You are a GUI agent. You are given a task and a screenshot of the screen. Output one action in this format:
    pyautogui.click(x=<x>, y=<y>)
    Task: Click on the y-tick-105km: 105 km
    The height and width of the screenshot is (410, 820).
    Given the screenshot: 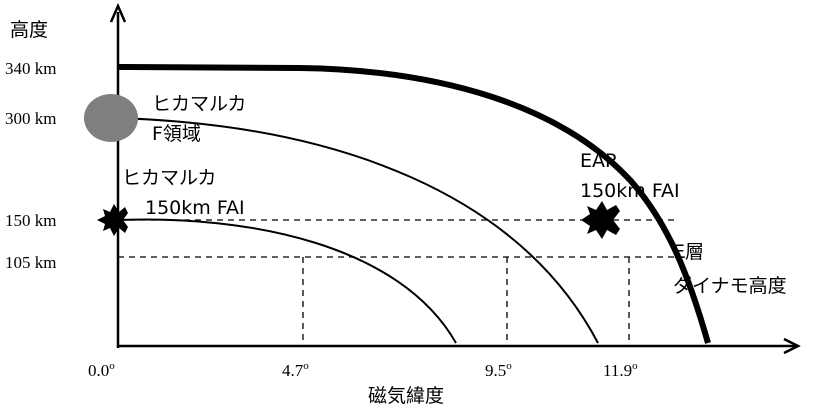 What is the action you would take?
    pyautogui.click(x=30, y=262)
    